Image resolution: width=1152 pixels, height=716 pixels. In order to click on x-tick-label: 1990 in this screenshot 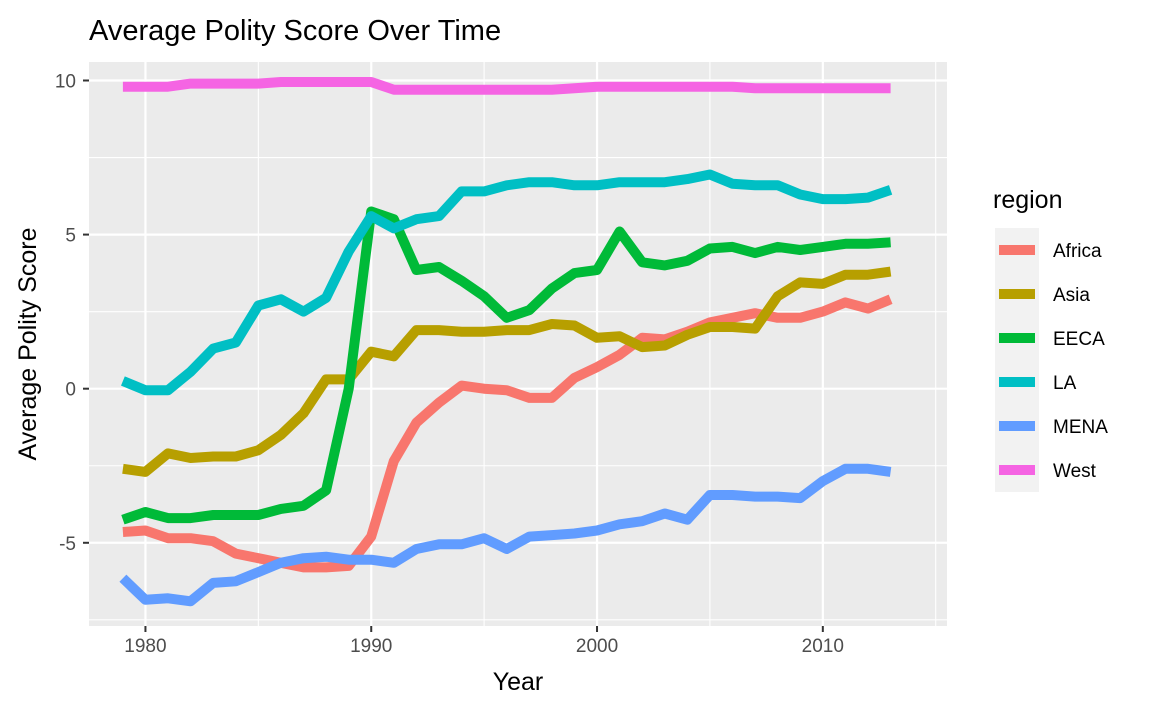, I will do `click(371, 646)`.